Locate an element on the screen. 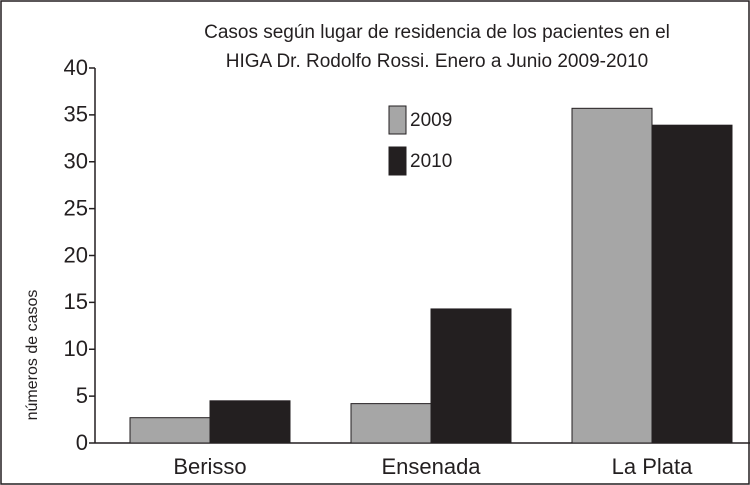 The width and height of the screenshot is (750, 485). legend-label: 2009 is located at coordinates (431, 120).